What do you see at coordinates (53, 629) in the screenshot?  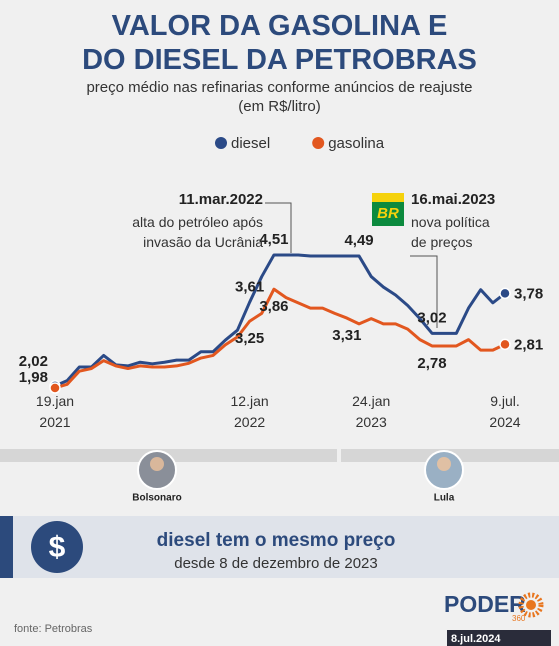 I see `source: fonte: Petrobras` at bounding box center [53, 629].